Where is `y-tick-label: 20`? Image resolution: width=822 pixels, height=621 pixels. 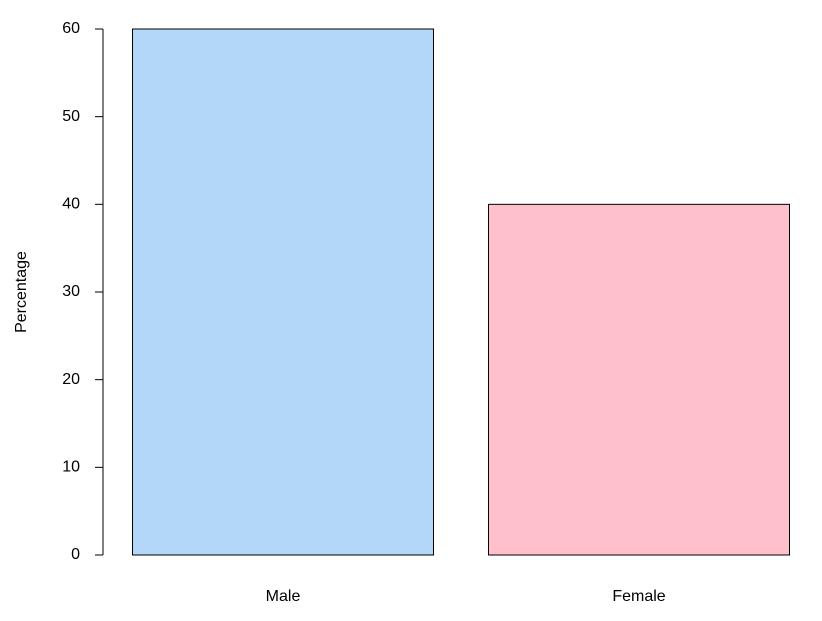 y-tick-label: 20 is located at coordinates (71, 379).